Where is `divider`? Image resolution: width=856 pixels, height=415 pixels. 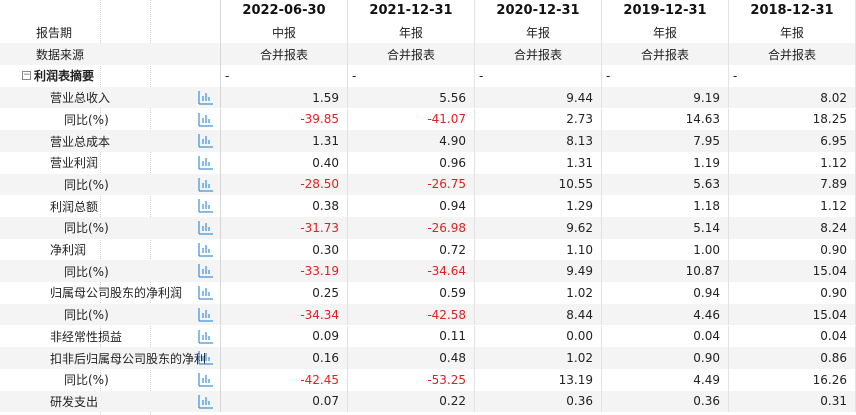 divider is located at coordinates (150, 207).